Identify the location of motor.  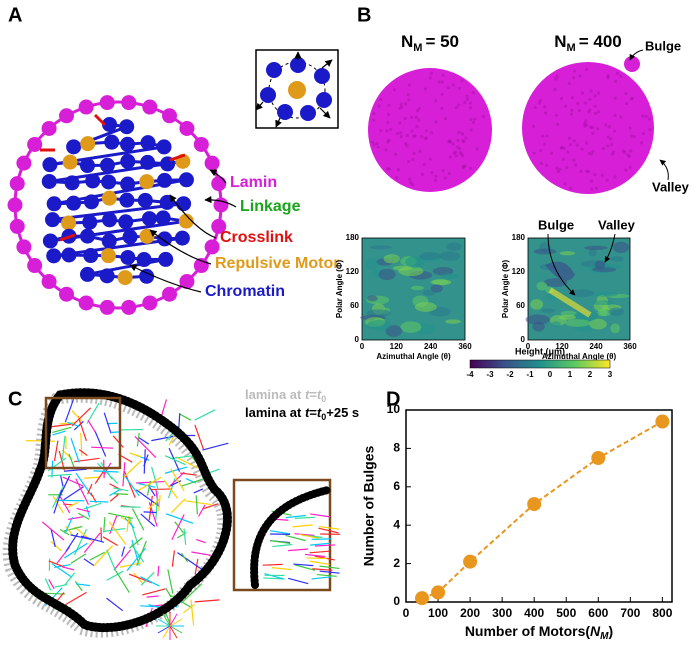
(69, 223).